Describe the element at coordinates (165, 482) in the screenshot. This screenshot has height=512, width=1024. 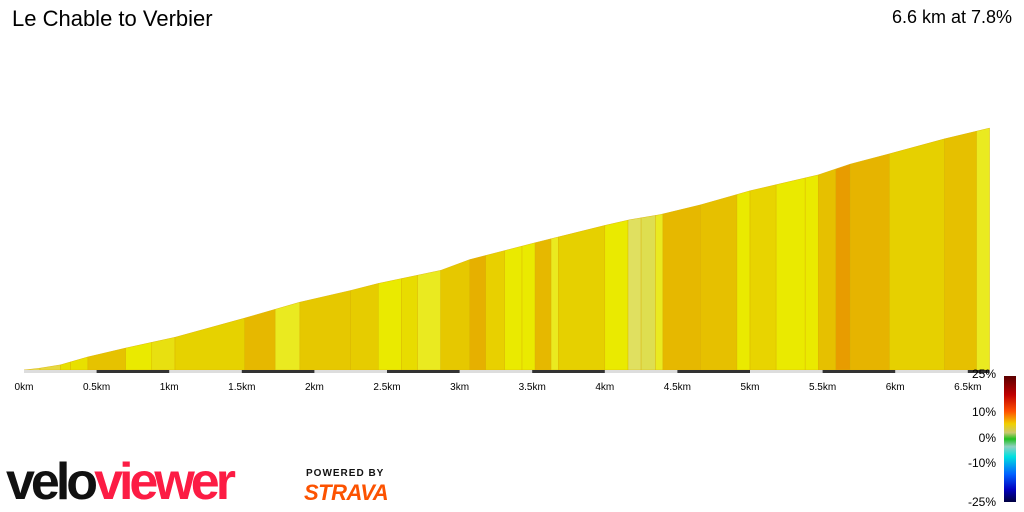
I see `logo-viewer: viewer` at that location.